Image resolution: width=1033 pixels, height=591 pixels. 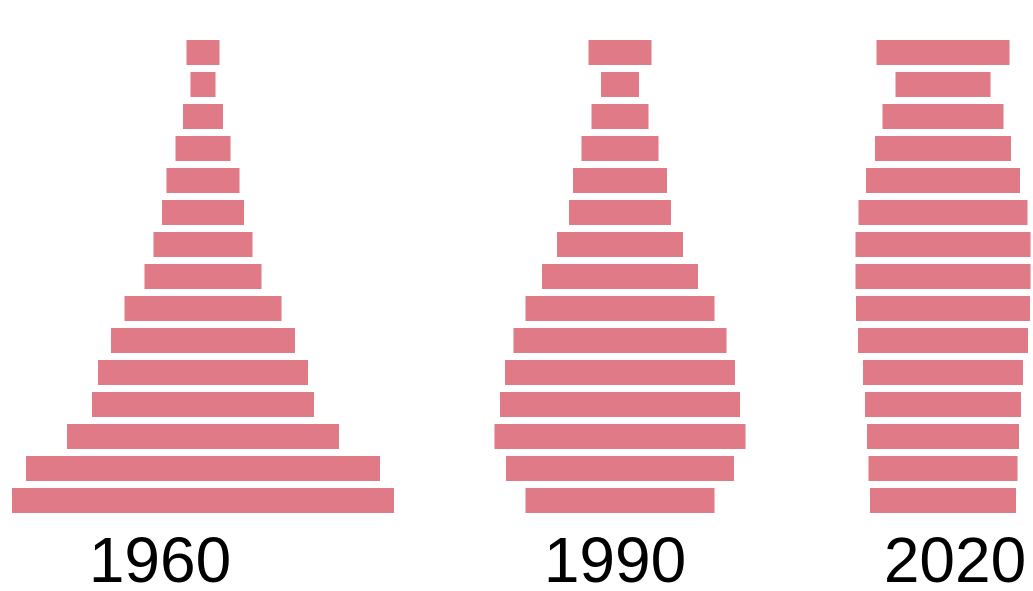 I want to click on chart-title: 1960, so click(x=160, y=557).